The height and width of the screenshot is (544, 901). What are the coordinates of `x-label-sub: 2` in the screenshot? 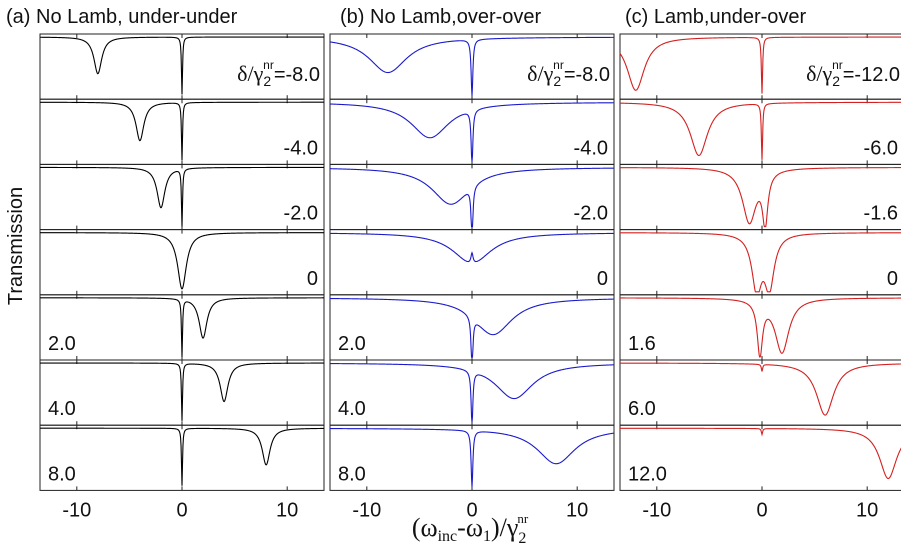 It's located at (522, 537).